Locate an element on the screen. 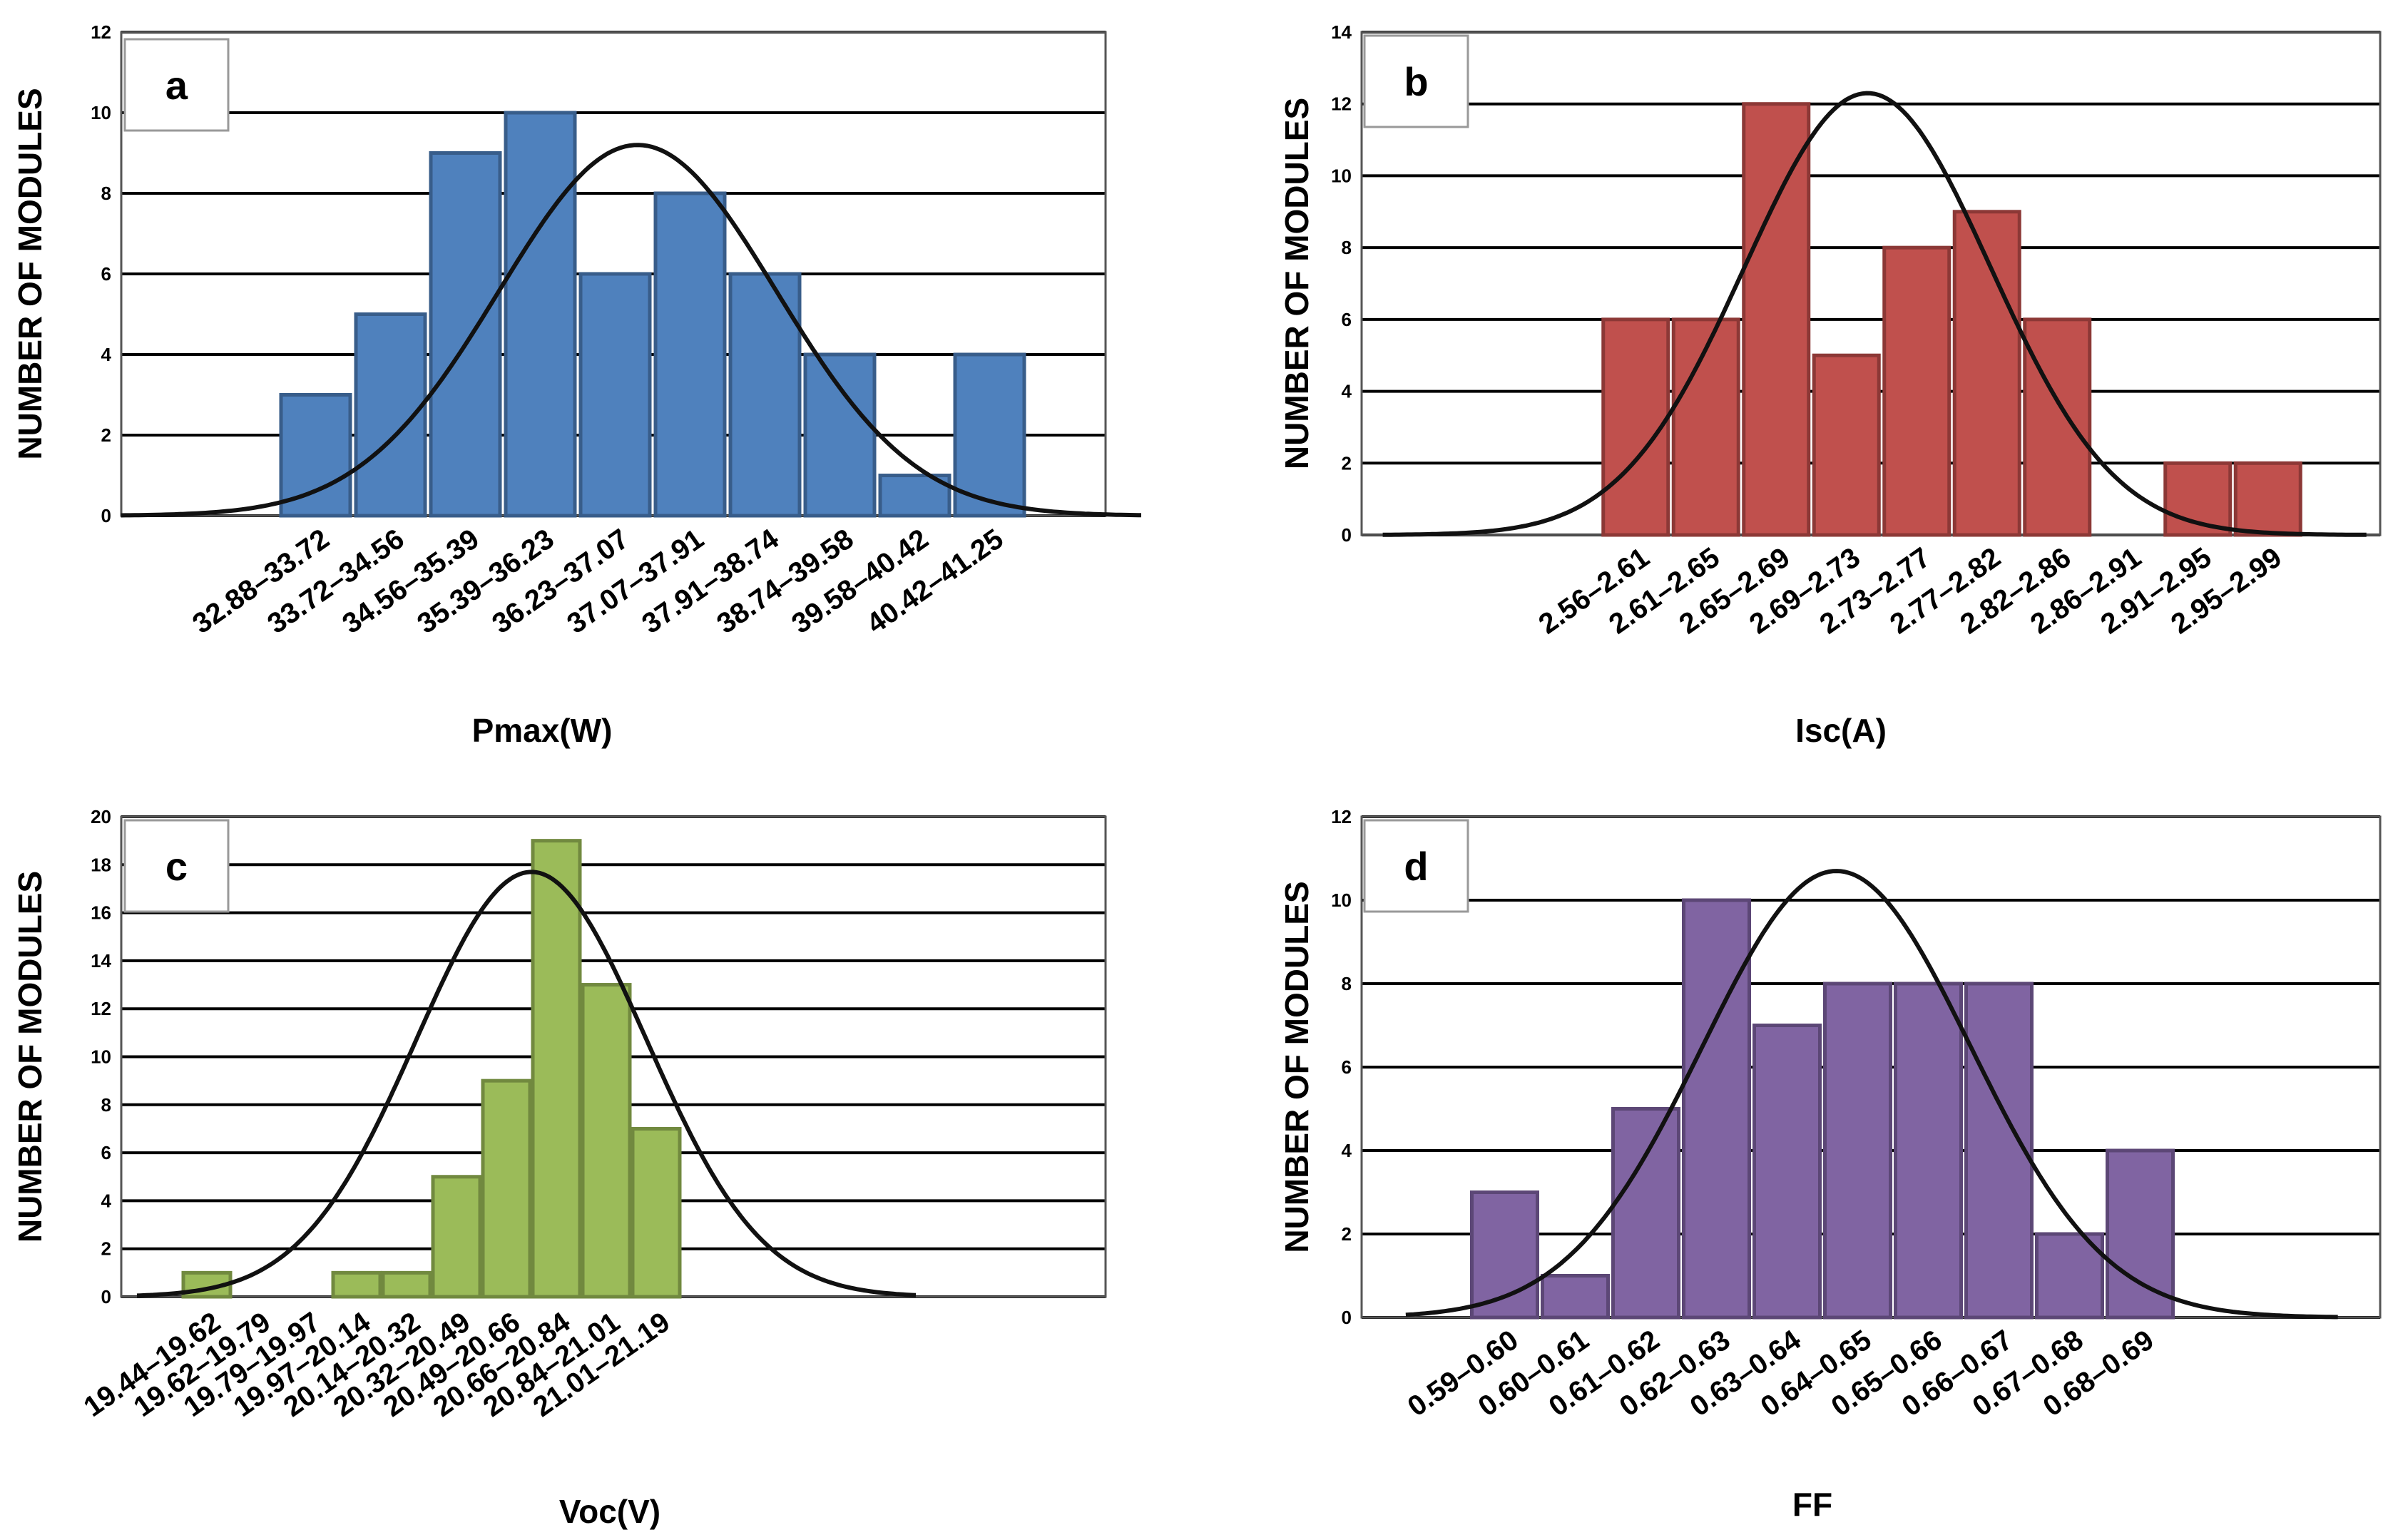 The image size is (2398, 1540). normal-curve-a is located at coordinates (631, 331).